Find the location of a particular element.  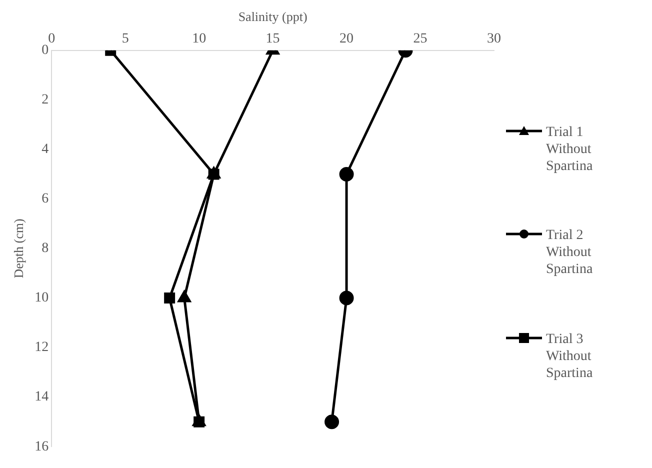

y-tick-label: 8 is located at coordinates (45, 248).